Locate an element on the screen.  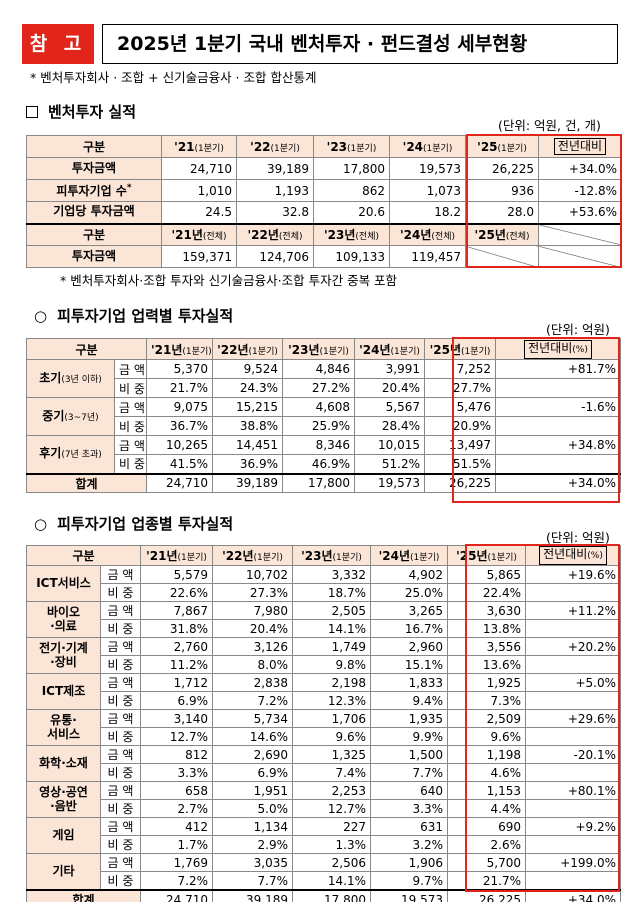
table-row: ICT제조 금 액 1,712 2,838 2,198 1,833 1,925 +5.0% is located at coordinates (323, 691).